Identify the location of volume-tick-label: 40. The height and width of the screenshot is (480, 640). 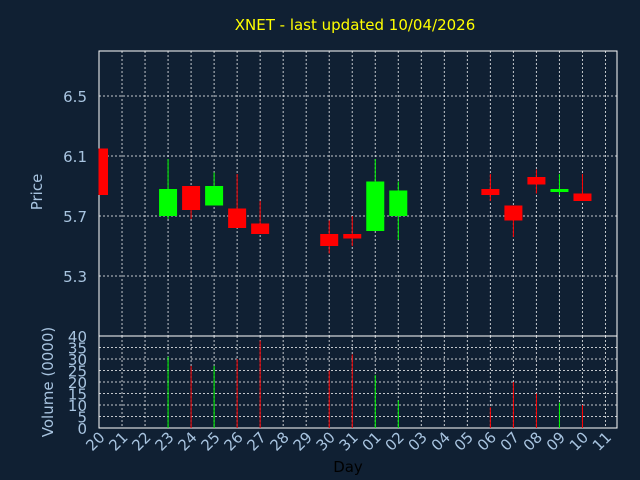
(77, 337).